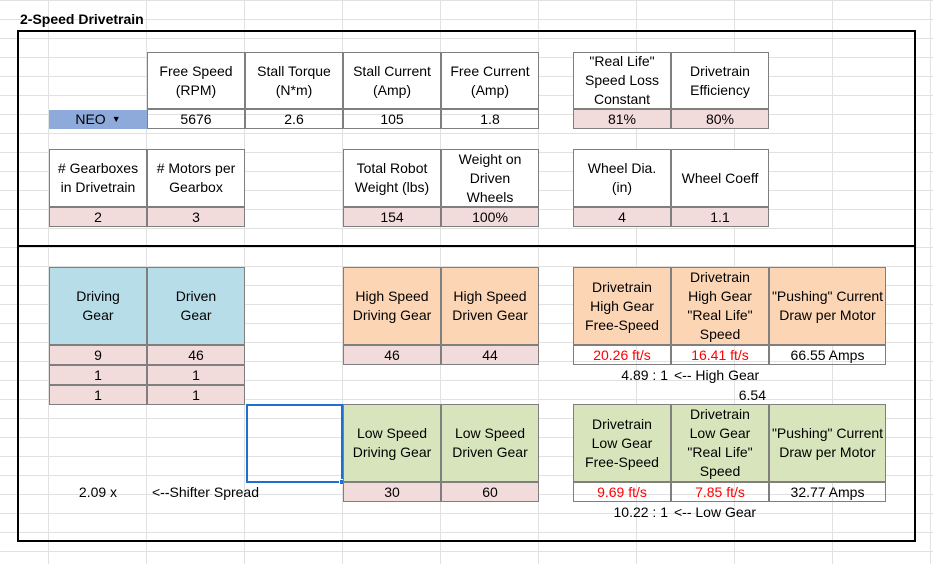  Describe the element at coordinates (720, 306) in the screenshot. I see `high-real-speed-header: Drivetrain High Gear "Real Life" Speed` at that location.